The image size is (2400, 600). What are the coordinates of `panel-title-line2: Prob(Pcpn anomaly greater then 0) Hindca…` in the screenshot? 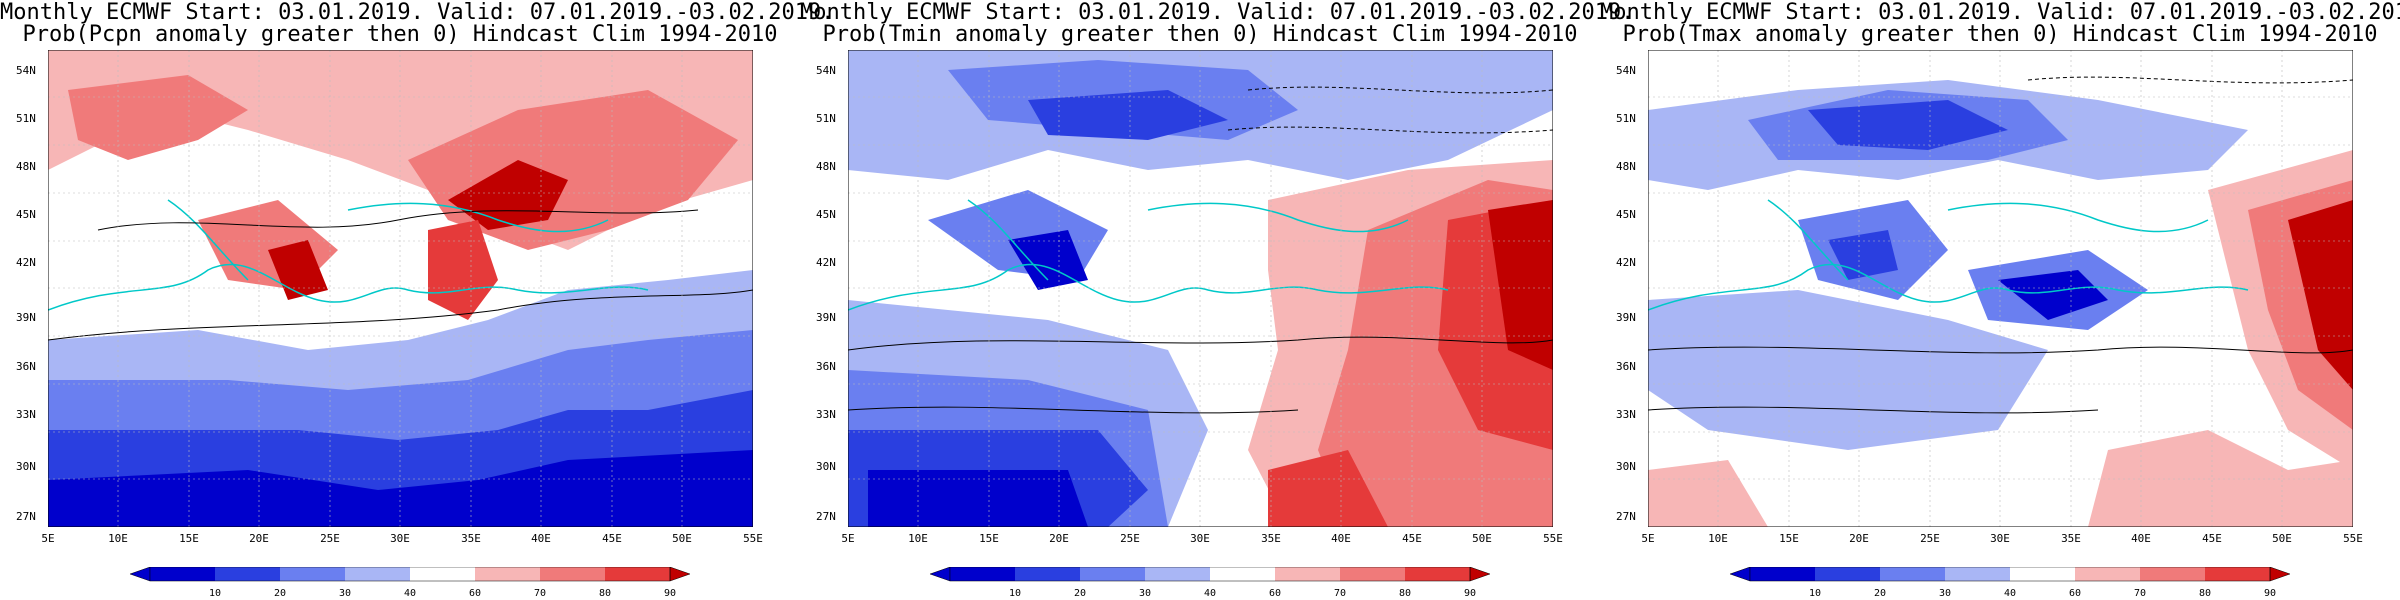 It's located at (400, 34).